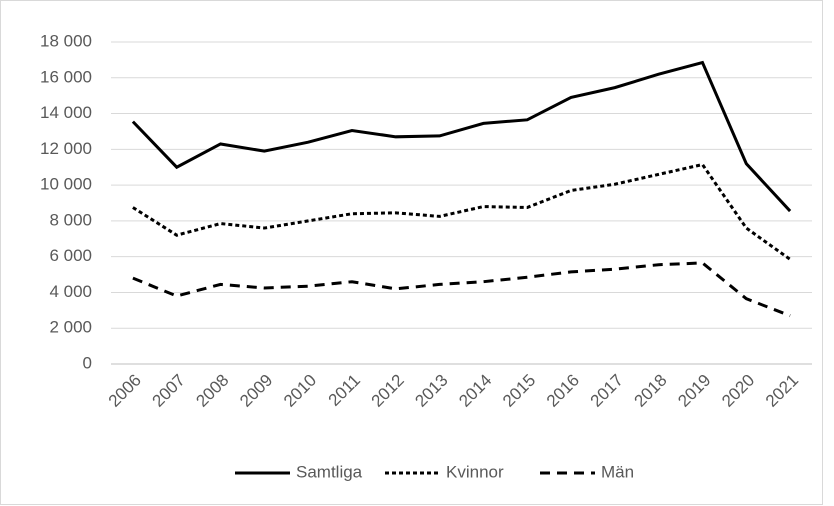 The width and height of the screenshot is (834, 506). What do you see at coordinates (70, 255) in the screenshot?
I see `y-tick-label: 6 000` at bounding box center [70, 255].